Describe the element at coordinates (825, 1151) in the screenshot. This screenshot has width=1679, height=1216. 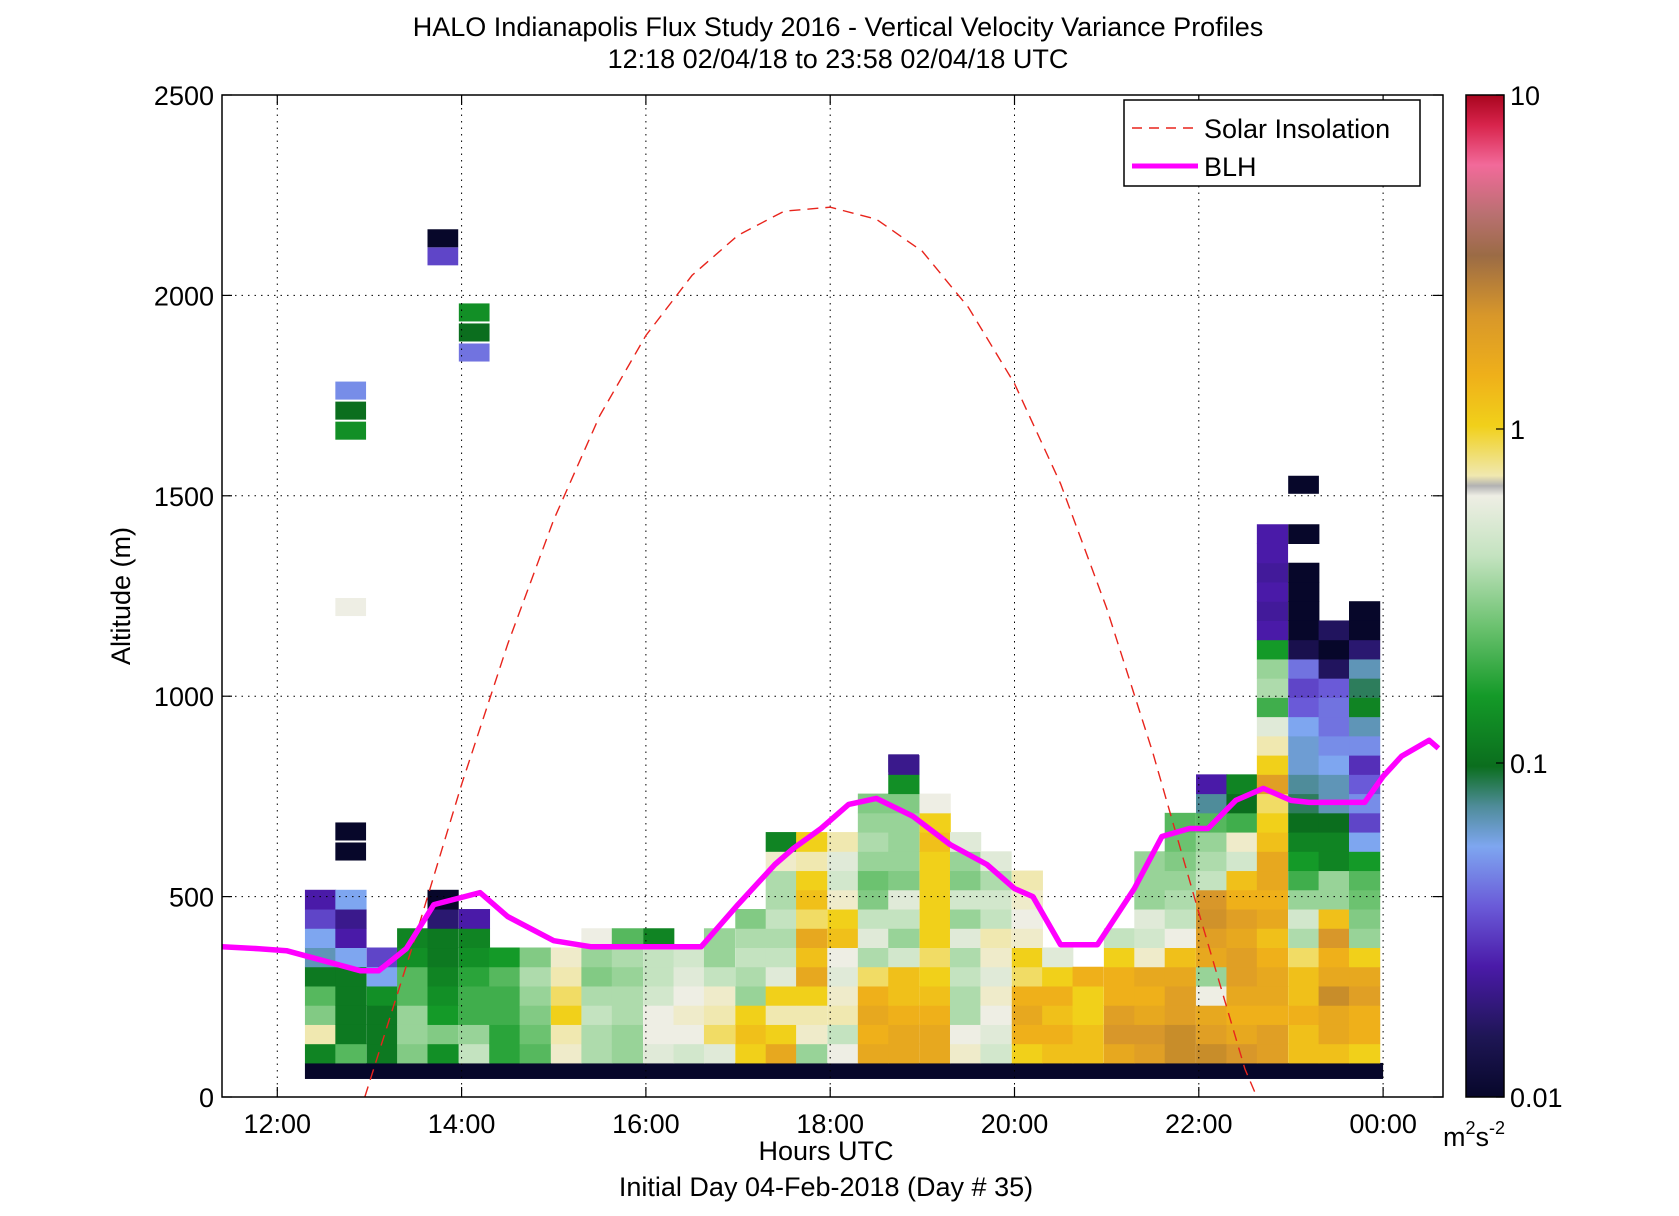
I see `x-axis-label: Hours UTC` at that location.